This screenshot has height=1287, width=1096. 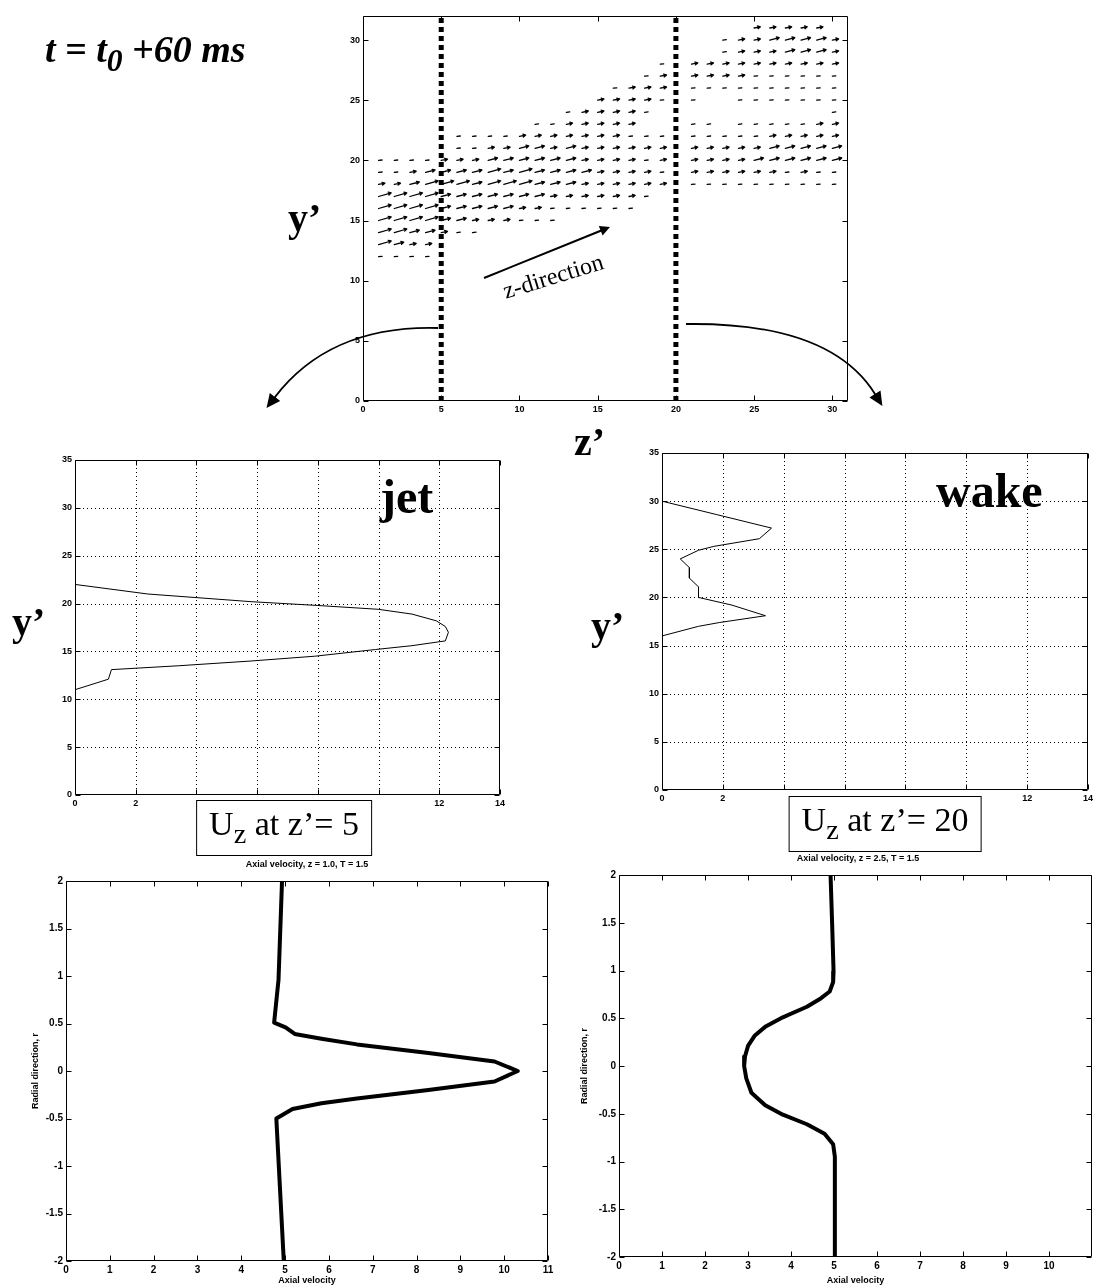 What do you see at coordinates (407, 496) in the screenshot?
I see `annotation: jet` at bounding box center [407, 496].